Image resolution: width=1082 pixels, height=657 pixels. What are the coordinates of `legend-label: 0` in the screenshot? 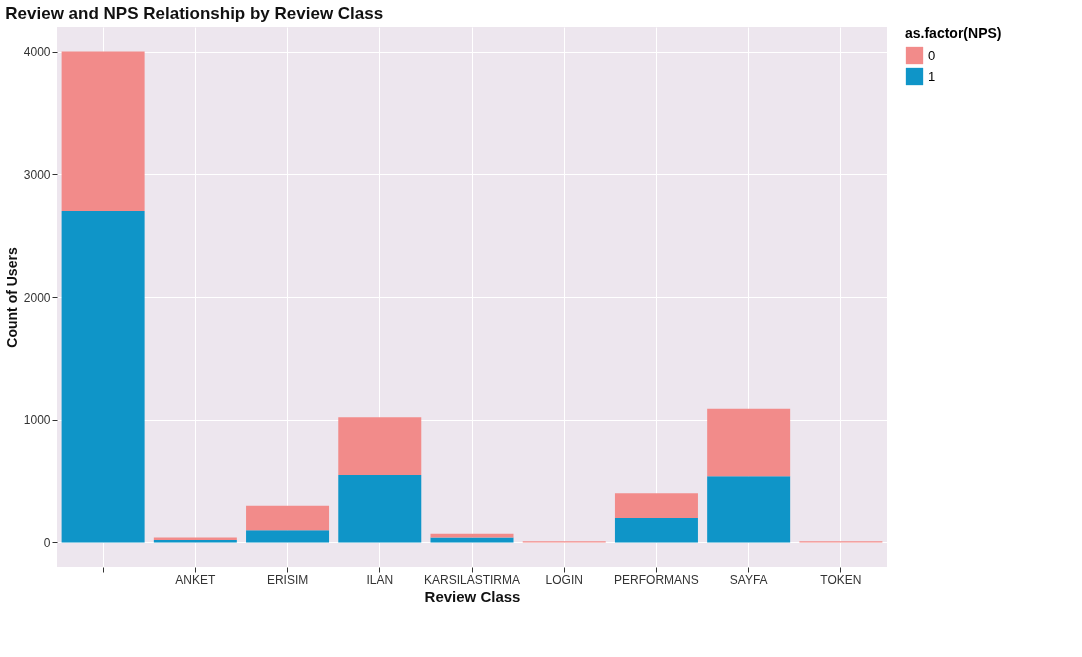 It's located at (932, 55).